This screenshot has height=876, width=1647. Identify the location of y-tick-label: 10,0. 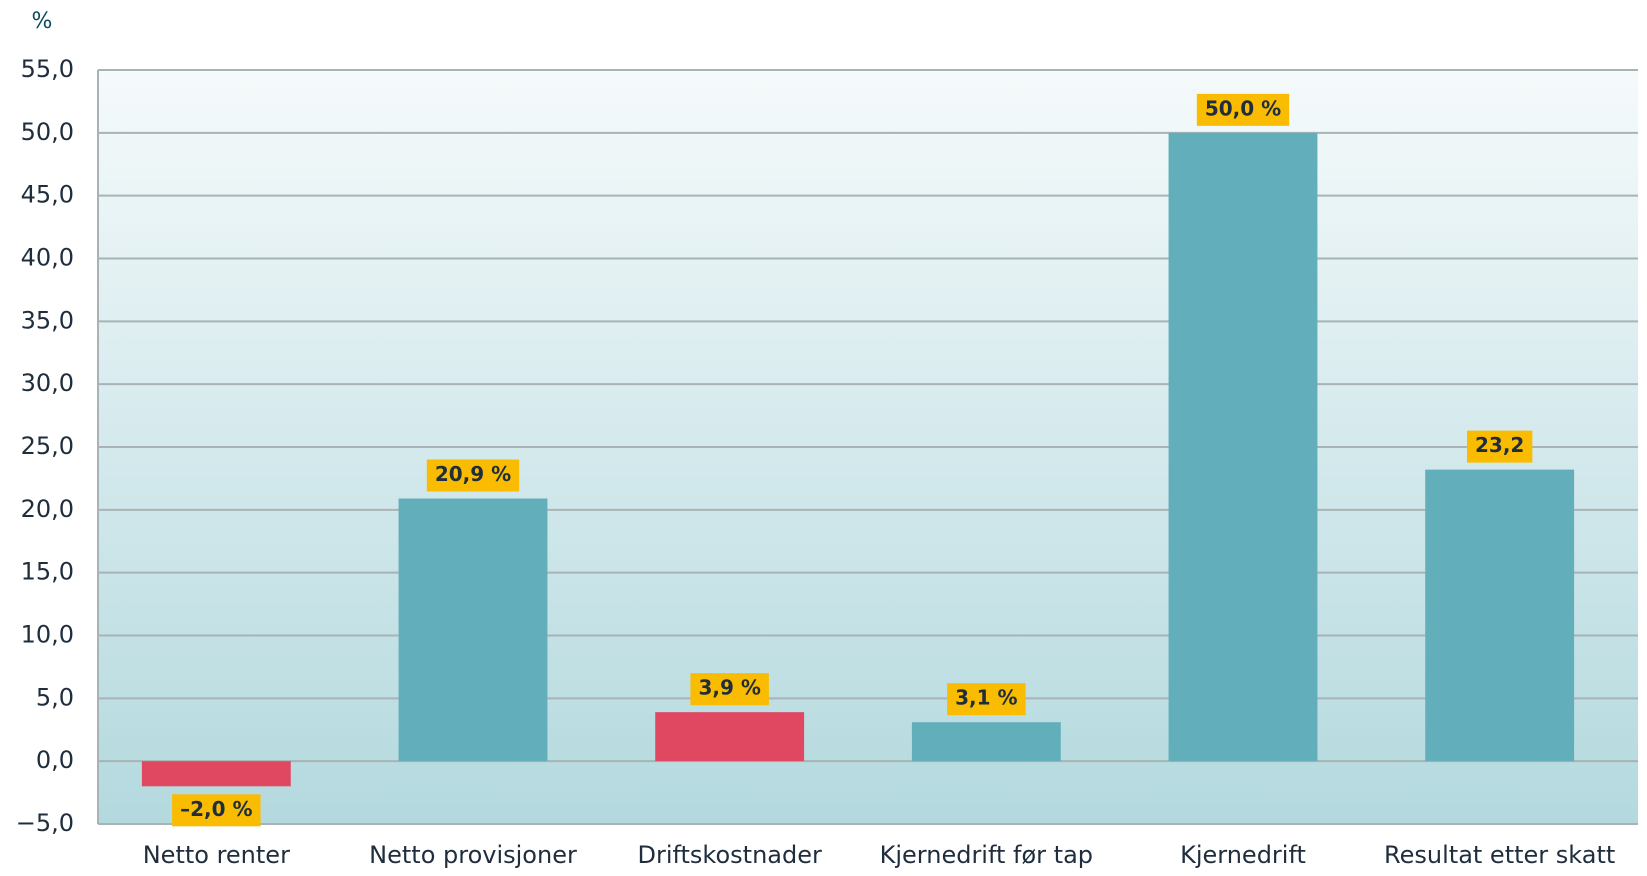
(47, 635).